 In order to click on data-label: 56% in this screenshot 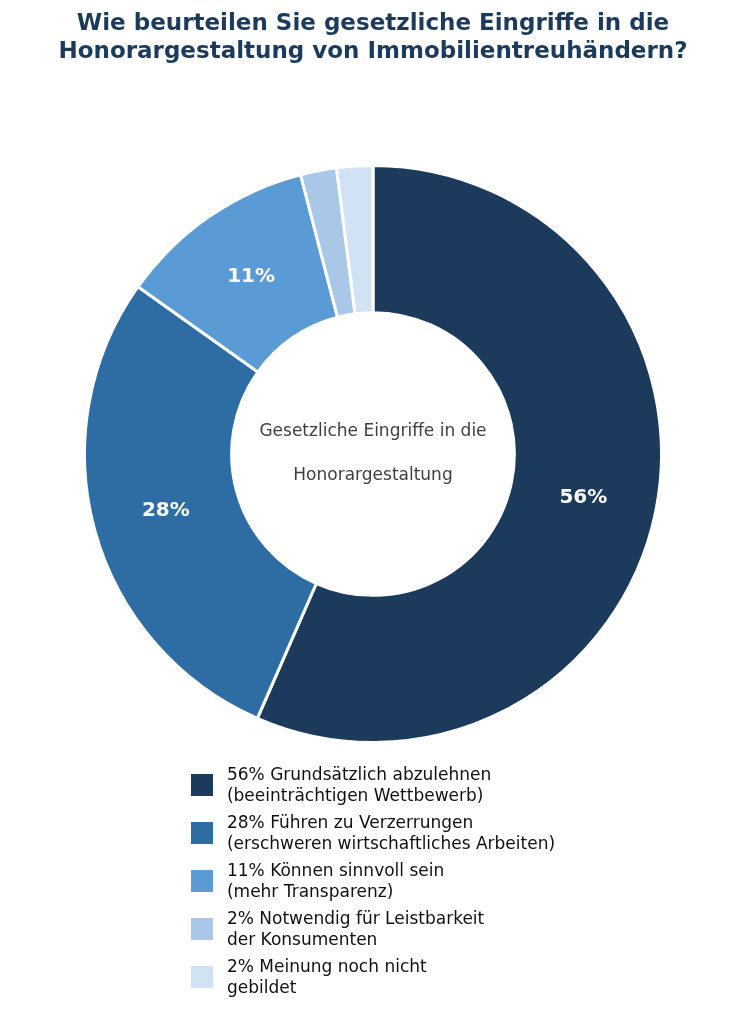, I will do `click(583, 496)`.